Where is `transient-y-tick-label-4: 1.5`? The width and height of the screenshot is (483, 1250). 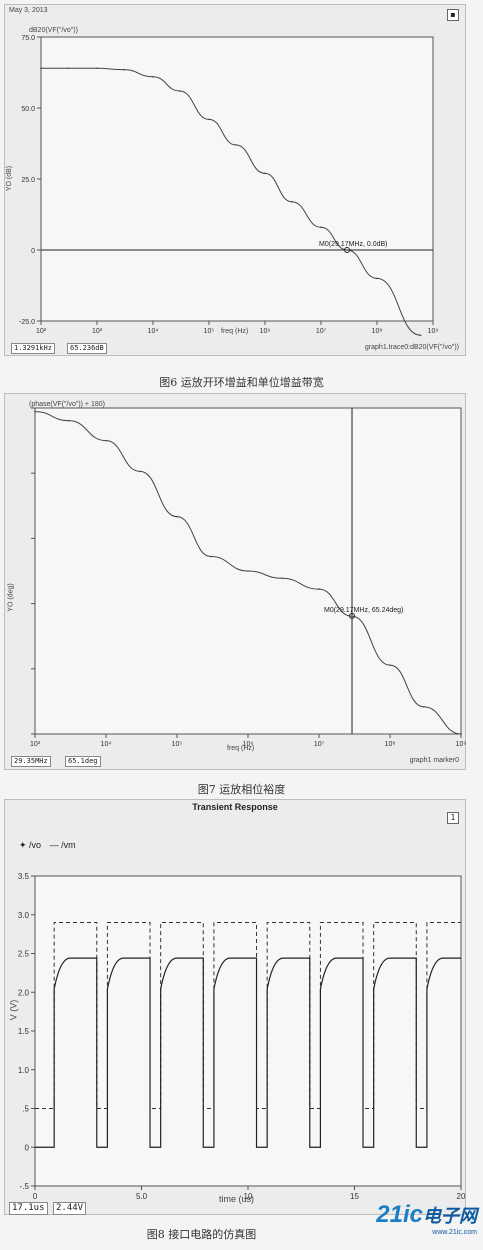 transient-y-tick-label-4: 1.5 is located at coordinates (24, 1031).